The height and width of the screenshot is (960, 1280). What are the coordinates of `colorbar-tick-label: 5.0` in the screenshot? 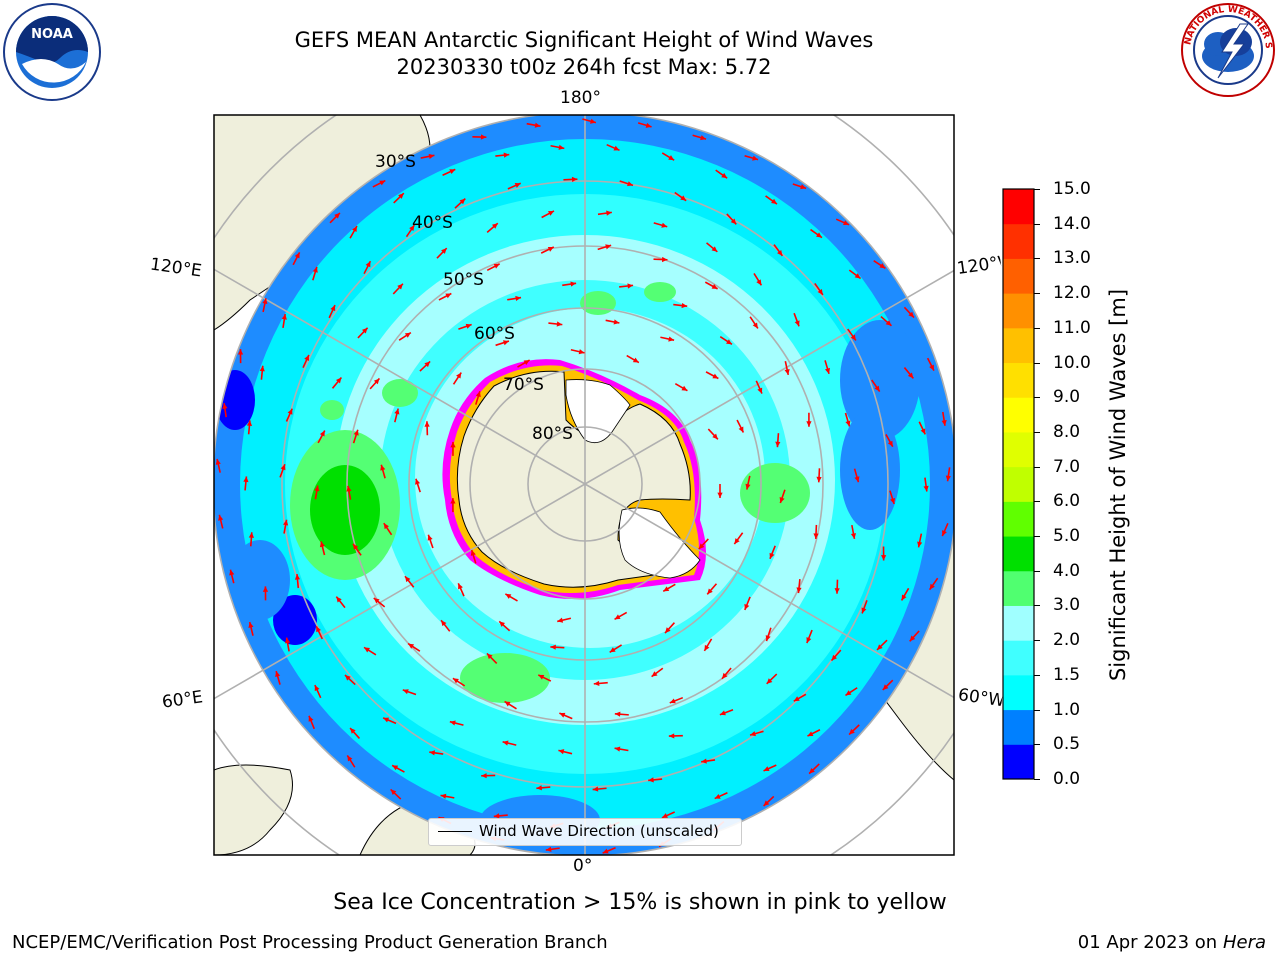 It's located at (1067, 536).